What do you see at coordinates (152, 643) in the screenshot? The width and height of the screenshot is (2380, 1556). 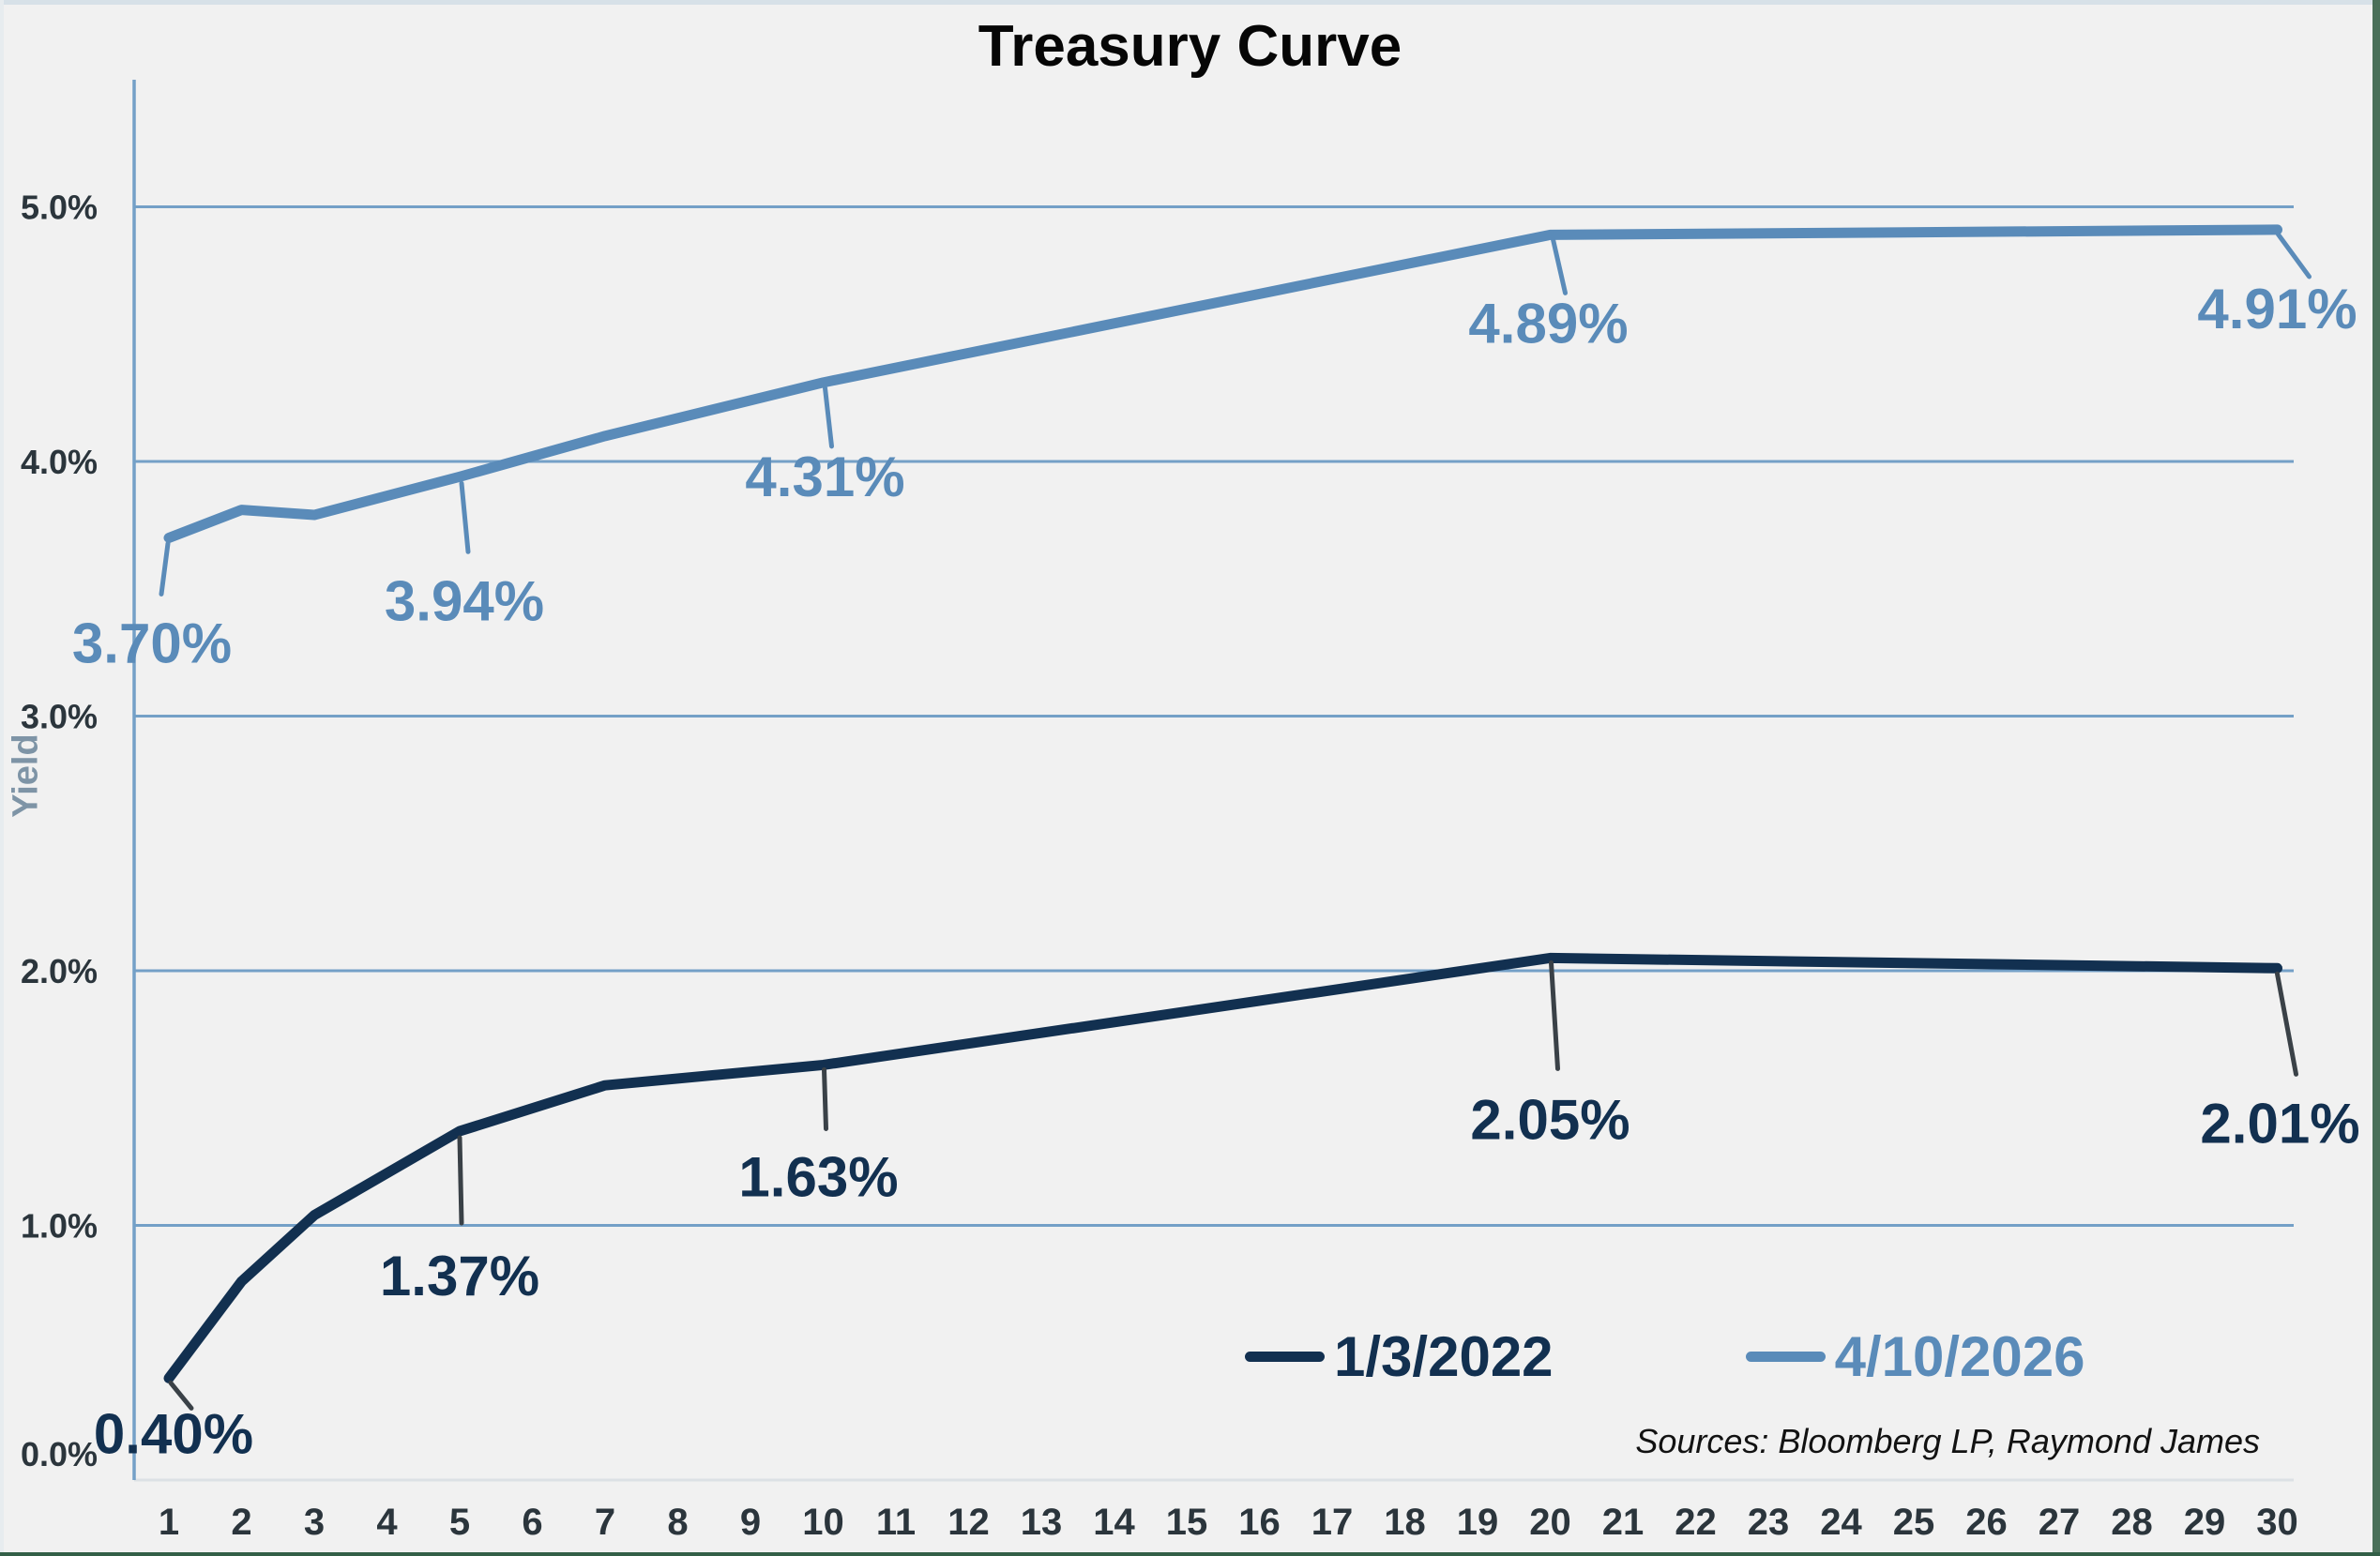 I see `data-label-3.70%: 3.70%` at bounding box center [152, 643].